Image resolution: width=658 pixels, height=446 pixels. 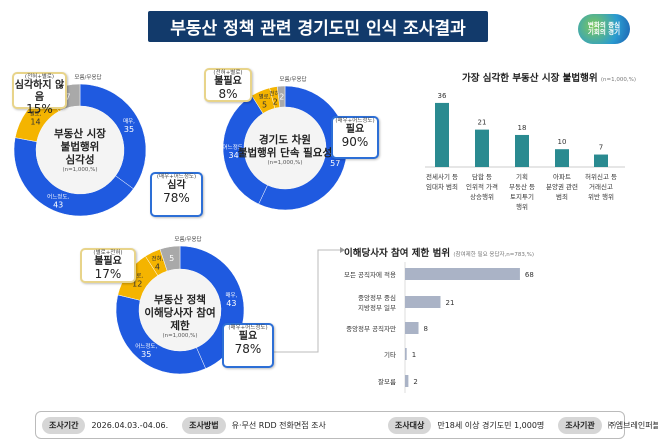 What do you see at coordinates (80, 160) in the screenshot?
I see `donut-1-title-3: 심각성` at bounding box center [80, 160].